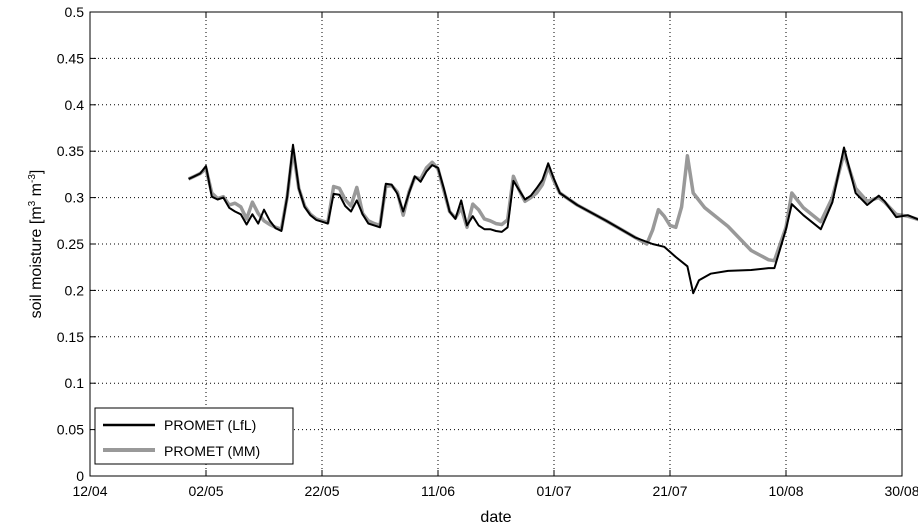 This screenshot has width=918, height=526. I want to click on y-tick-label: 0.15, so click(70, 337).